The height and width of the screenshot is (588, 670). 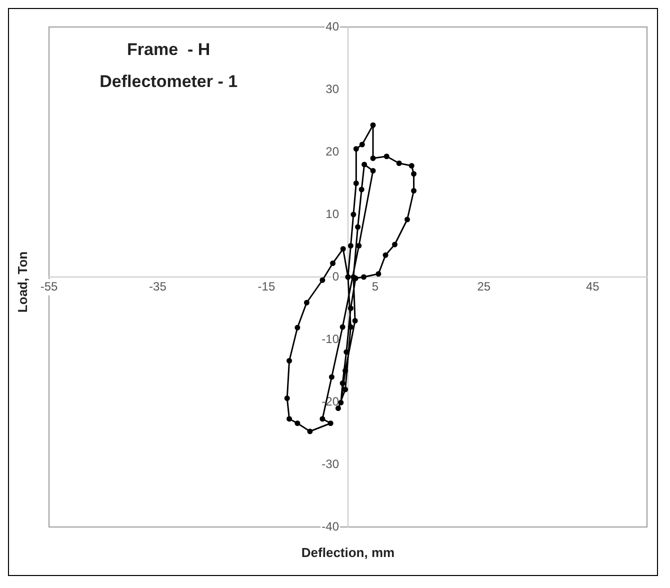 I want to click on x-tick-label: -15, so click(x=267, y=287).